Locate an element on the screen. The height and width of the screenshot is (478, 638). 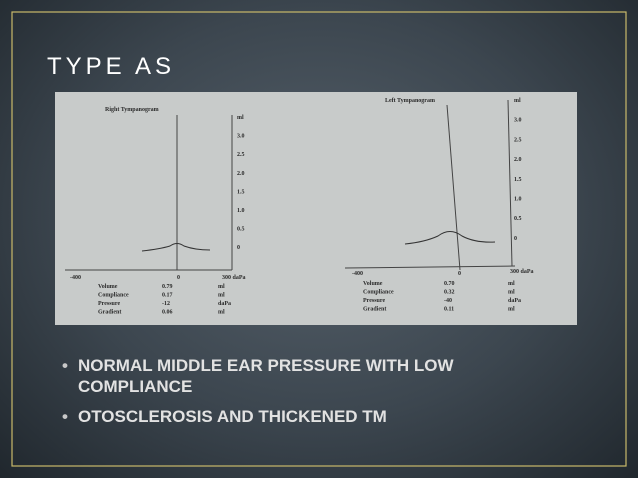
table-cell: 0.32 is located at coordinates (449, 293).